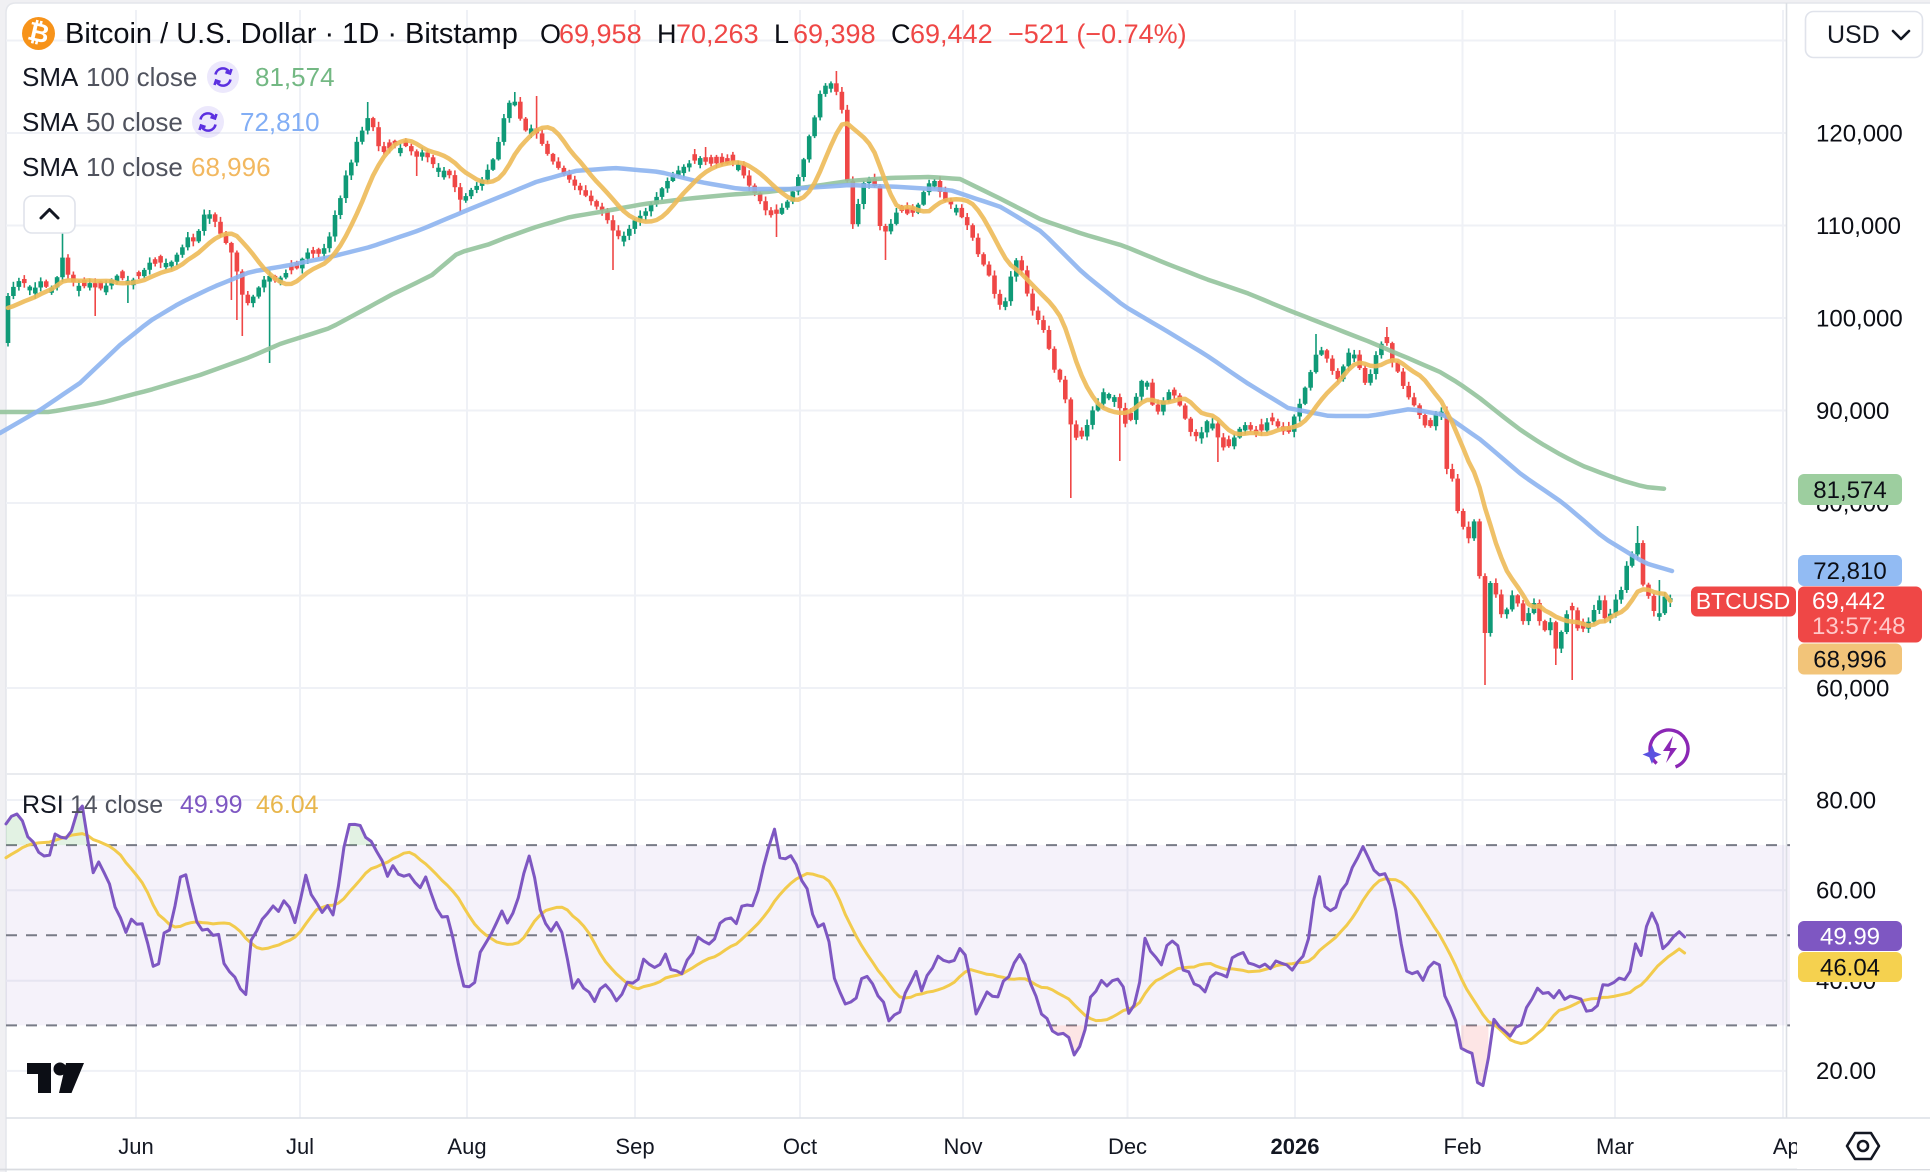 The image size is (1930, 1172). Describe the element at coordinates (834, 34) in the screenshot. I see `svg-text: 69,398` at that location.